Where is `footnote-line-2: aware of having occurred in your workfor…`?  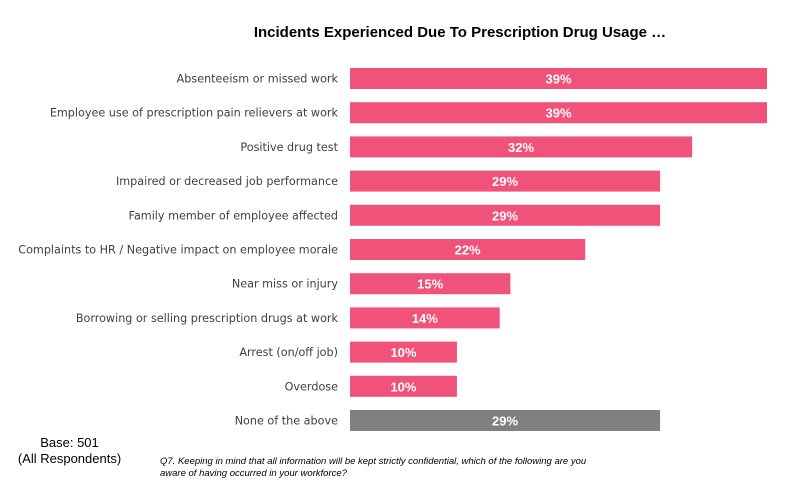 footnote-line-2: aware of having occurred in your workfor… is located at coordinates (253, 473).